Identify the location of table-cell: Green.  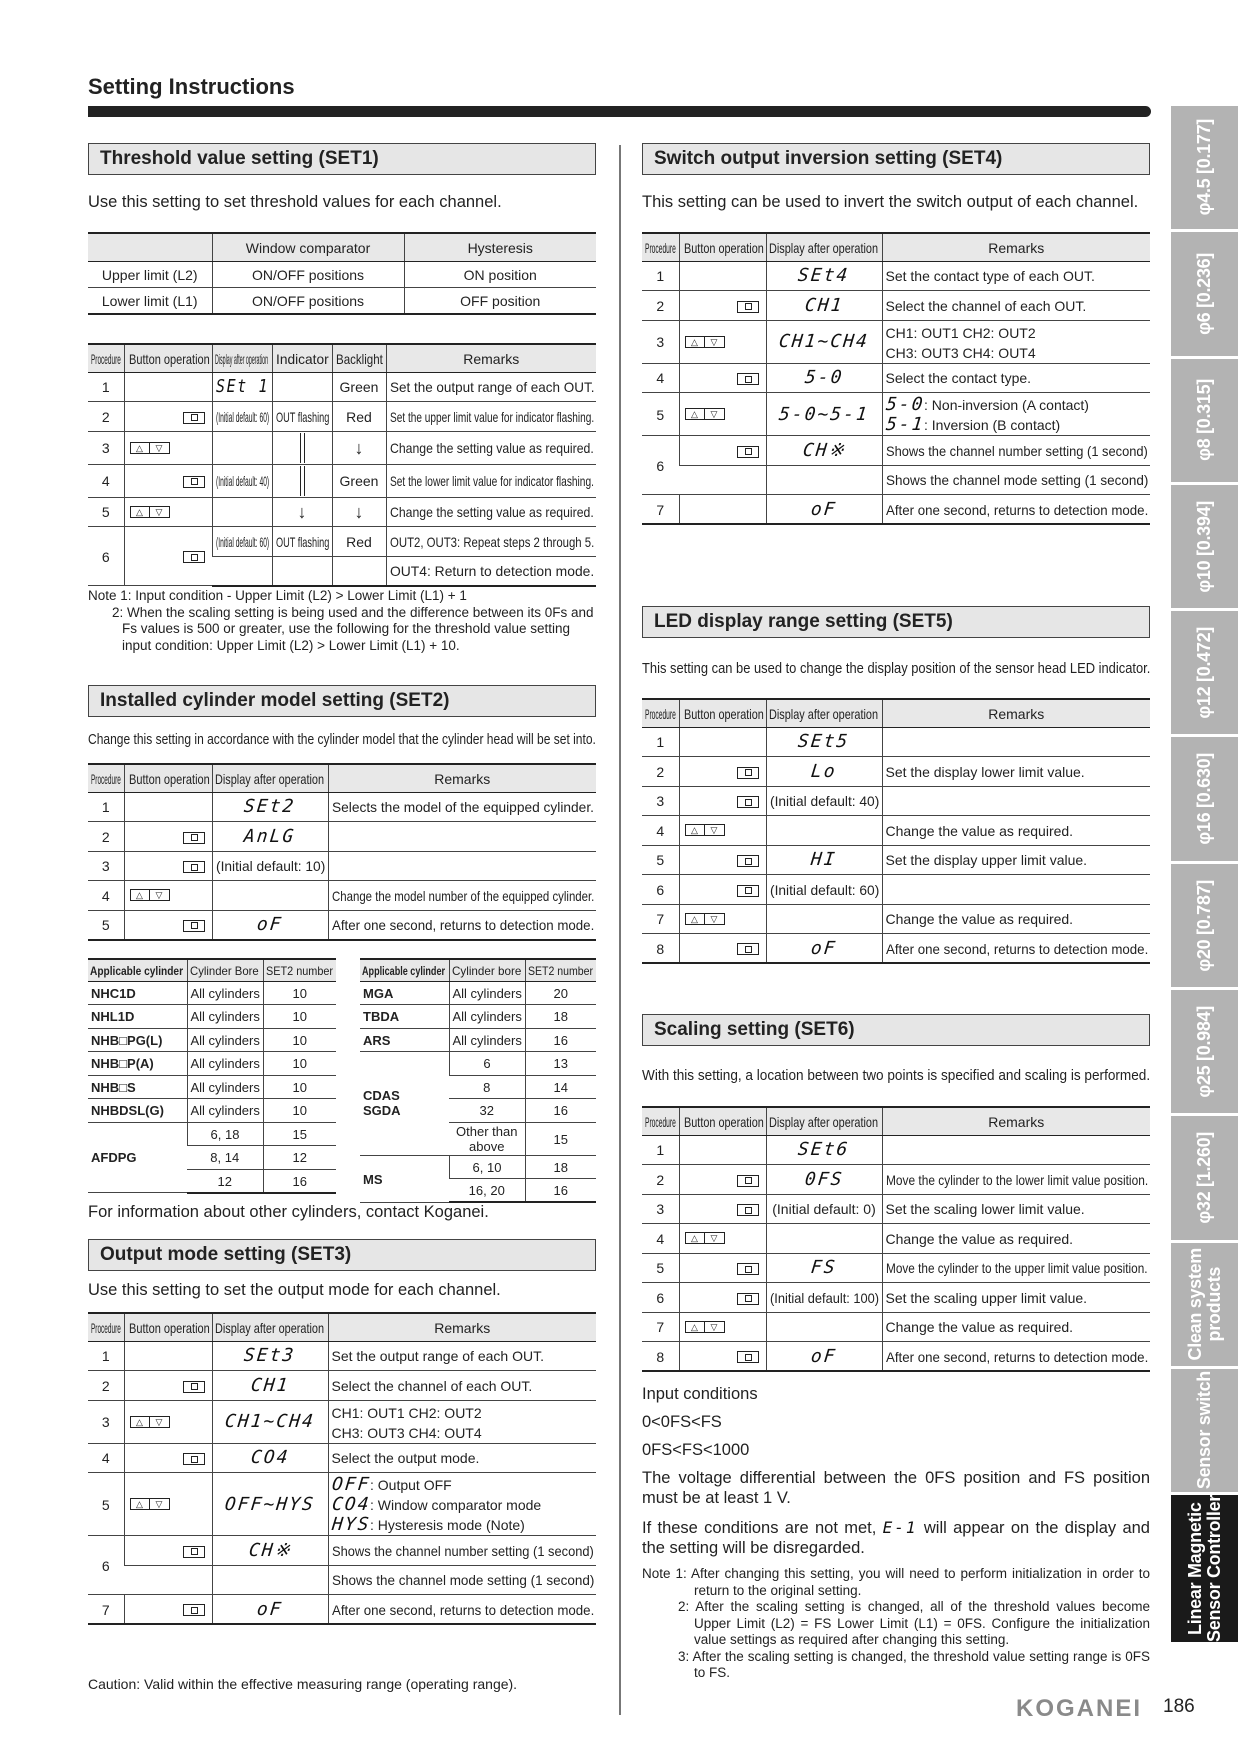
(358, 387).